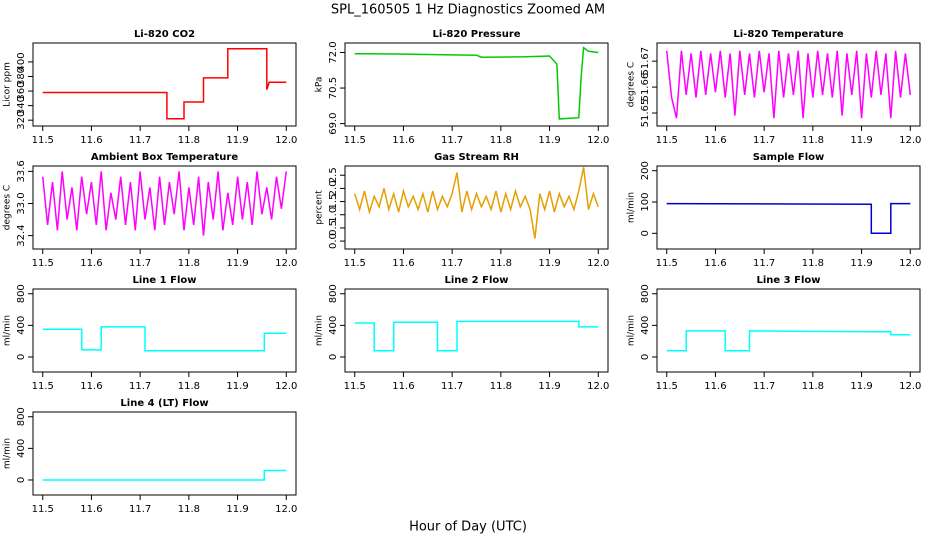  Describe the element at coordinates (21, 203) in the screenshot. I see `y-tick-label: 33.0` at that location.